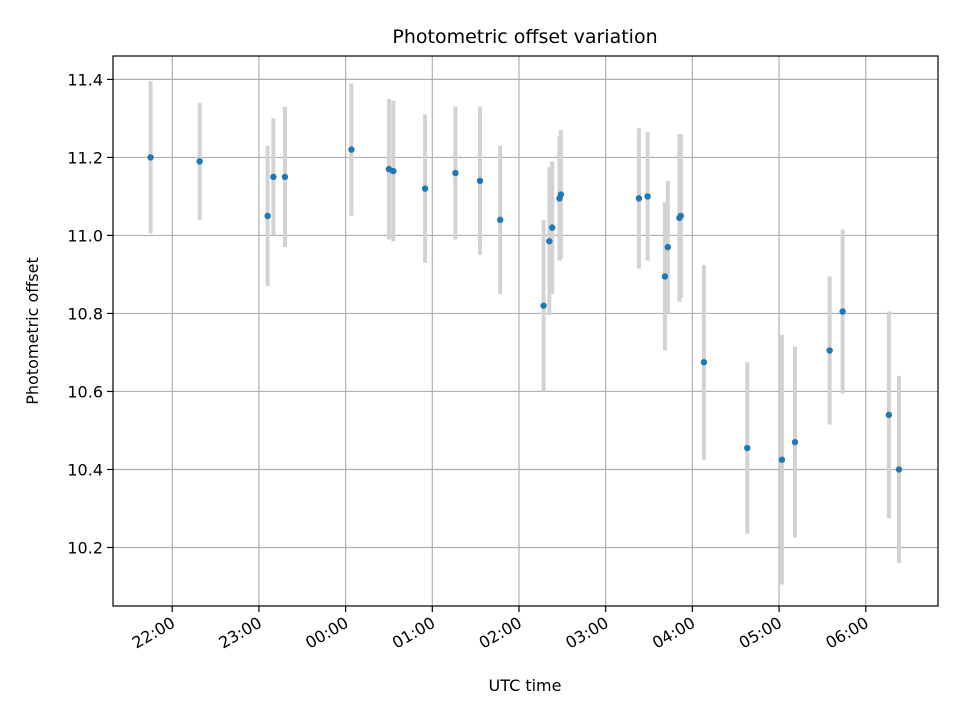  What do you see at coordinates (85, 547) in the screenshot?
I see `y-tick-label: 10.2` at bounding box center [85, 547].